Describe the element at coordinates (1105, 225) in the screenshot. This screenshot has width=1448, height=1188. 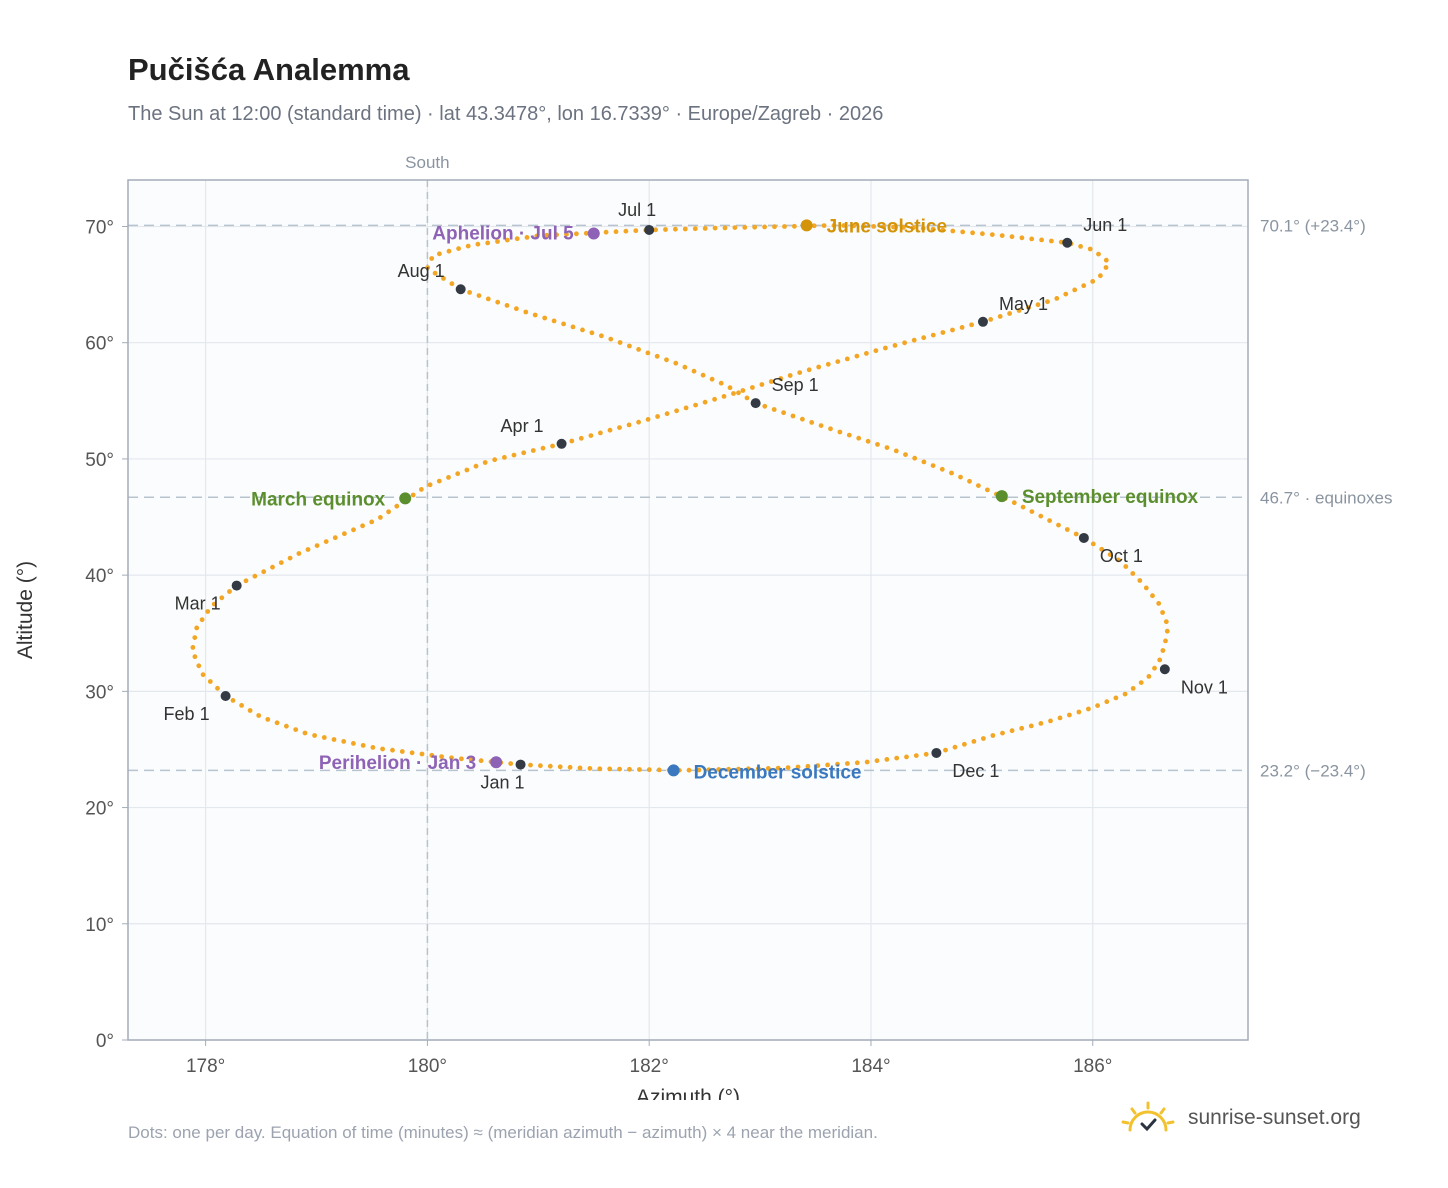
I see `month-label: Jun 1` at that location.